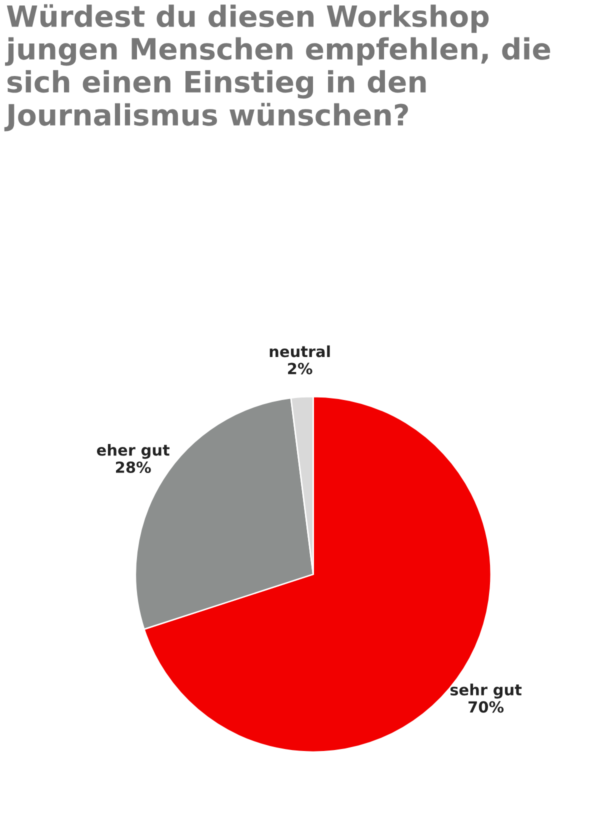 The width and height of the screenshot is (600, 840). I want to click on slice-label: sehr gut, so click(486, 691).